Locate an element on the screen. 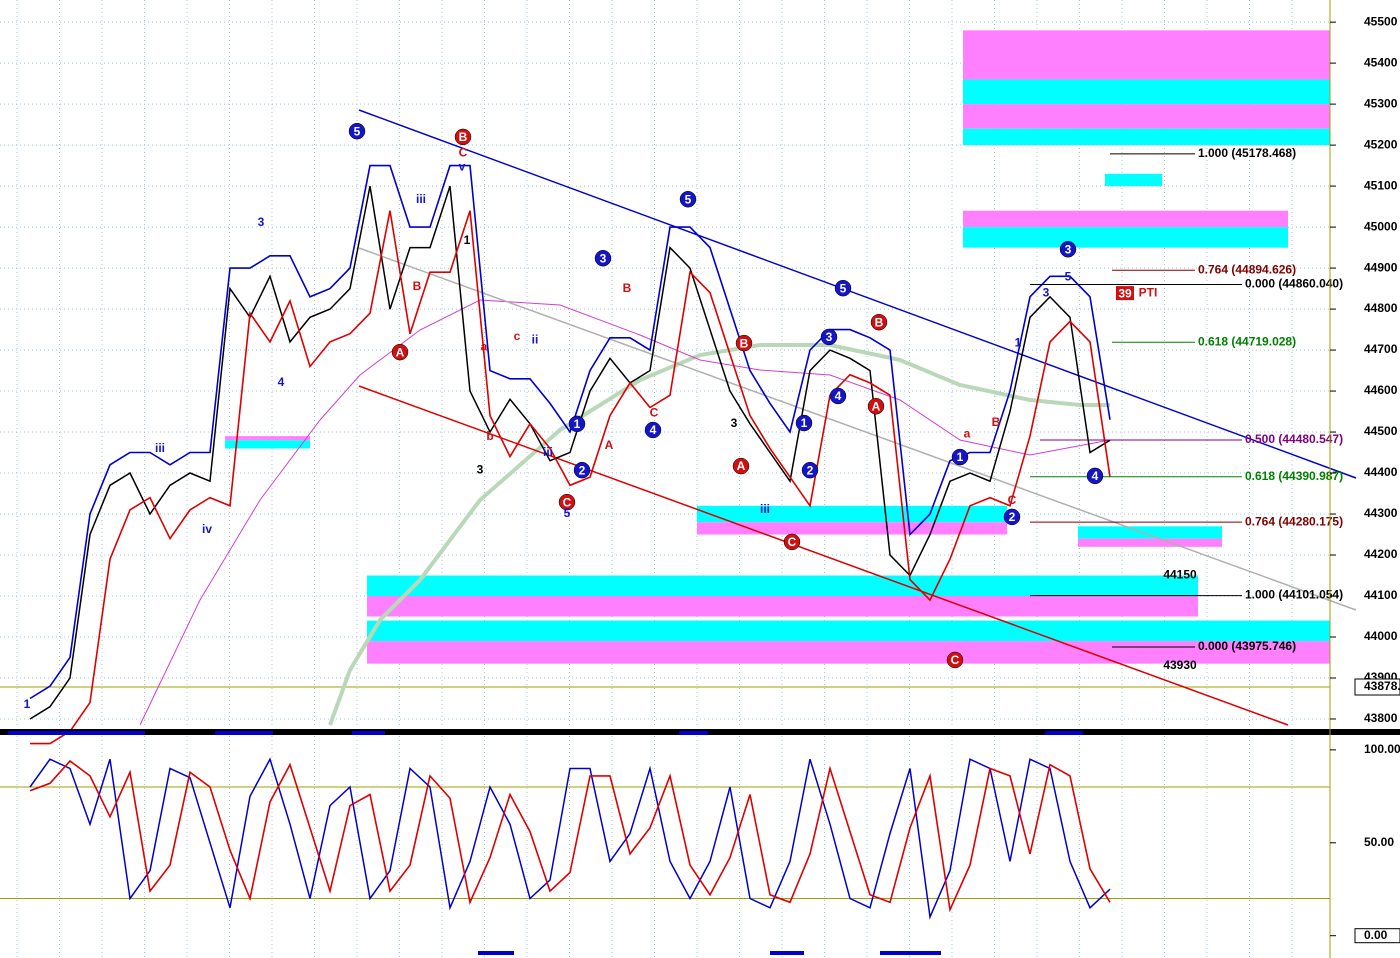 This screenshot has width=1400, height=958. wave-label: ii is located at coordinates (535, 339).